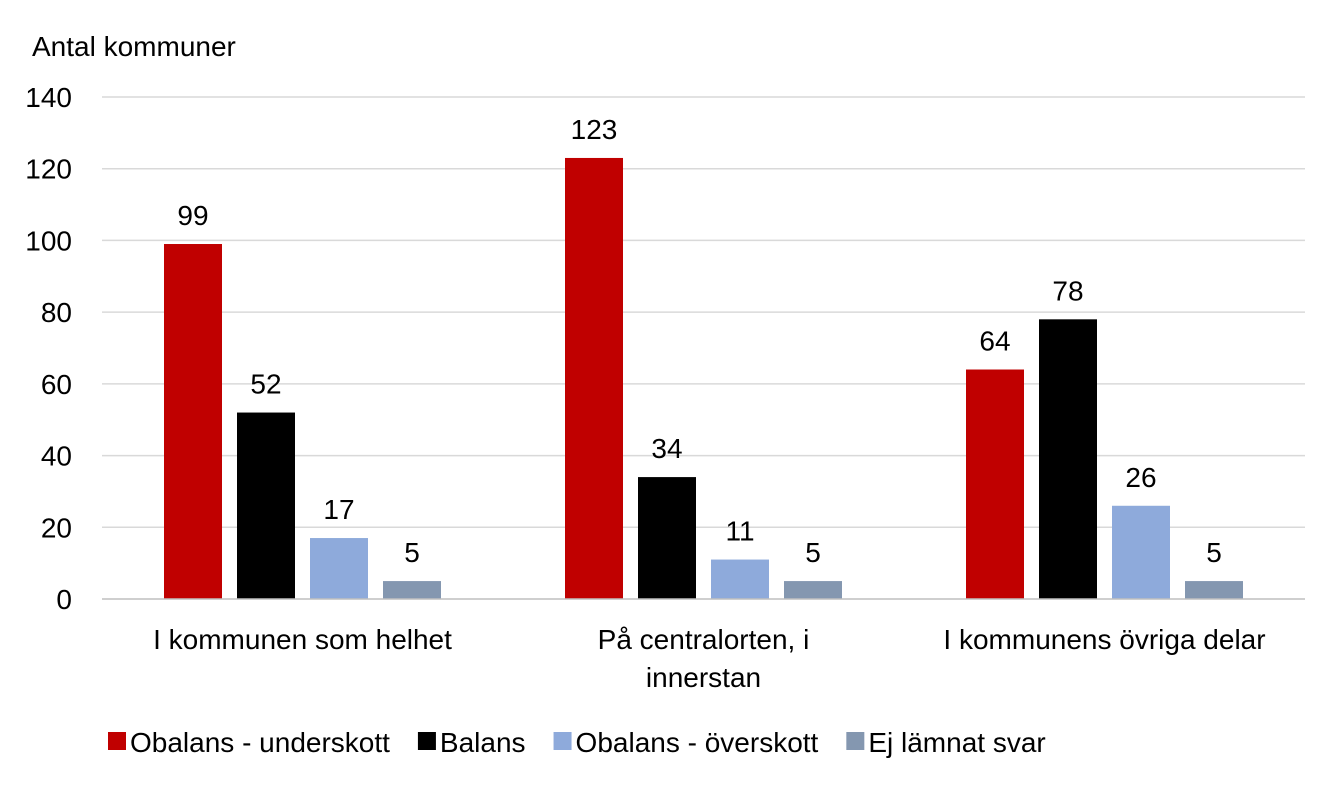 The image size is (1336, 796). Describe the element at coordinates (704, 639) in the screenshot. I see `x-tick-label: På centralorten, i` at that location.